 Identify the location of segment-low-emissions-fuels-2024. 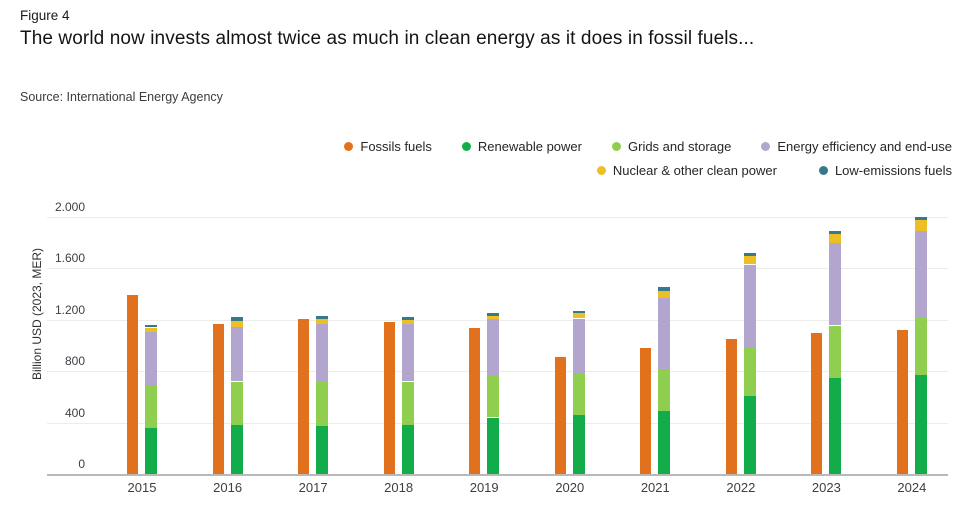
(920, 218).